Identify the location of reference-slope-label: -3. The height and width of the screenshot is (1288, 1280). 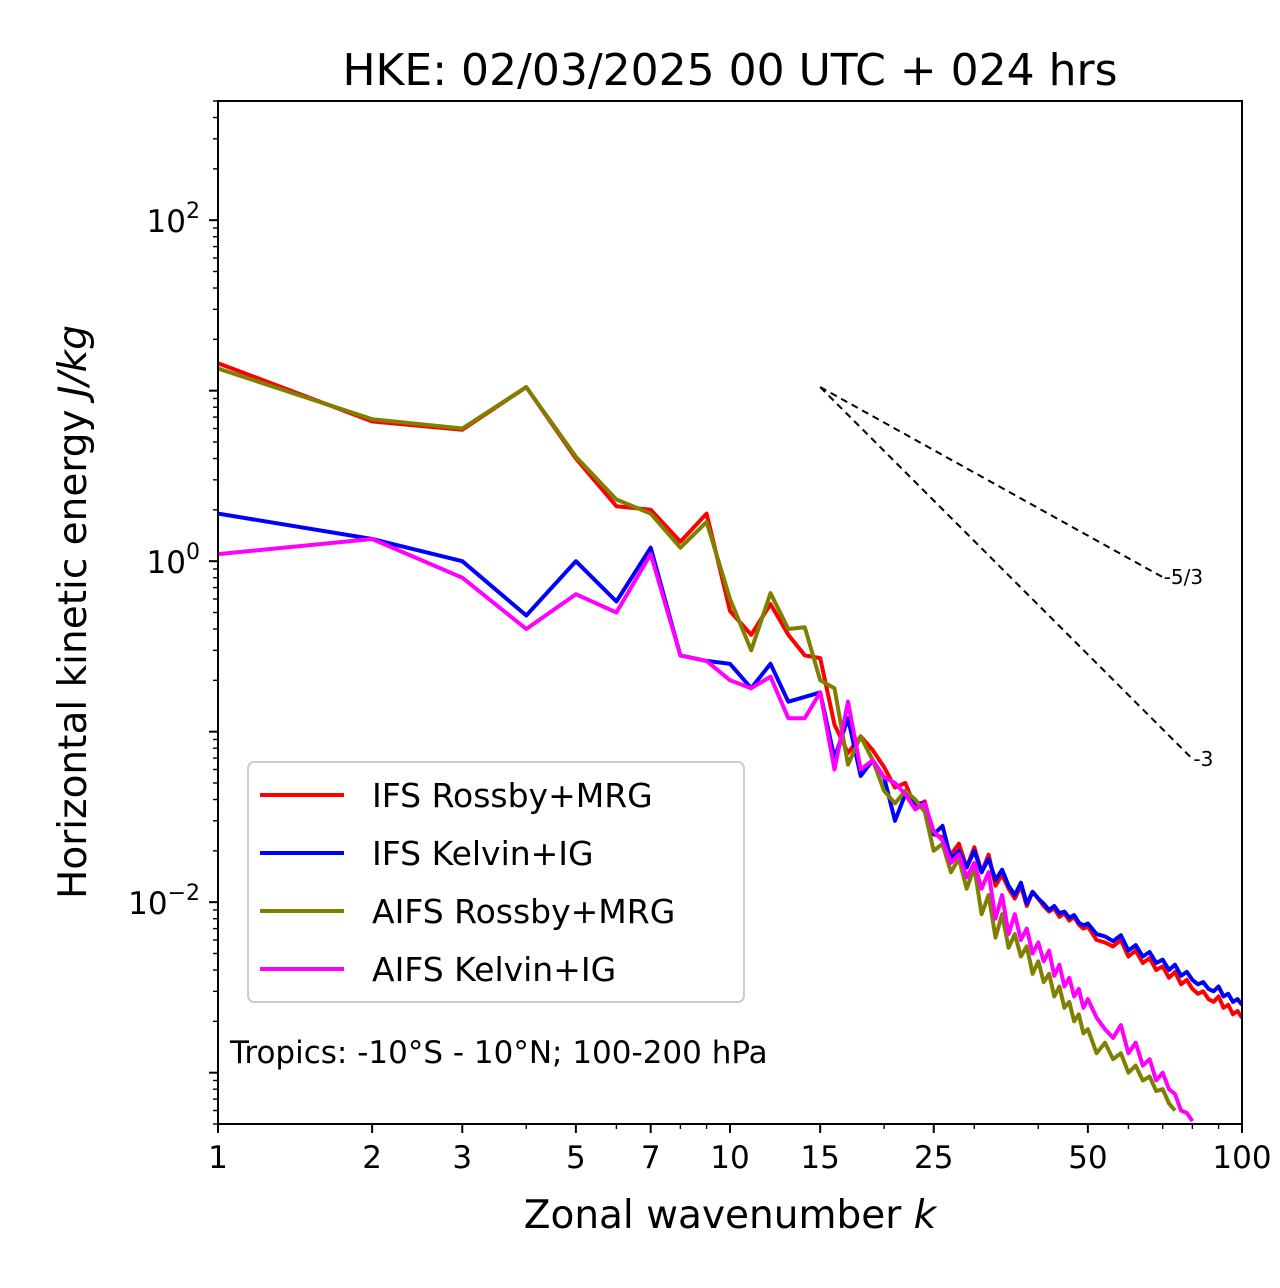
(1203, 759).